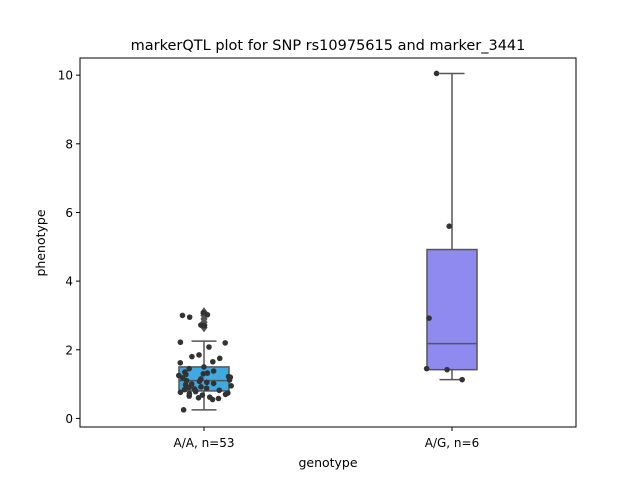  Describe the element at coordinates (327, 462) in the screenshot. I see `x-axis-label: genotype` at that location.